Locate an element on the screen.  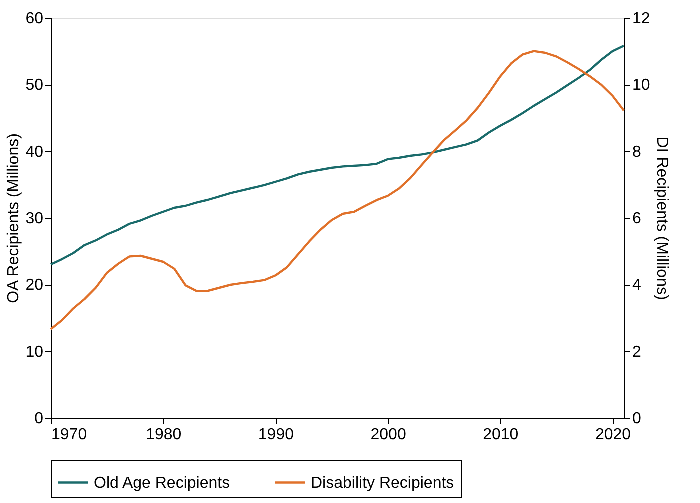
y-axis-title: OA Recipients (Millions) is located at coordinates (14, 219).